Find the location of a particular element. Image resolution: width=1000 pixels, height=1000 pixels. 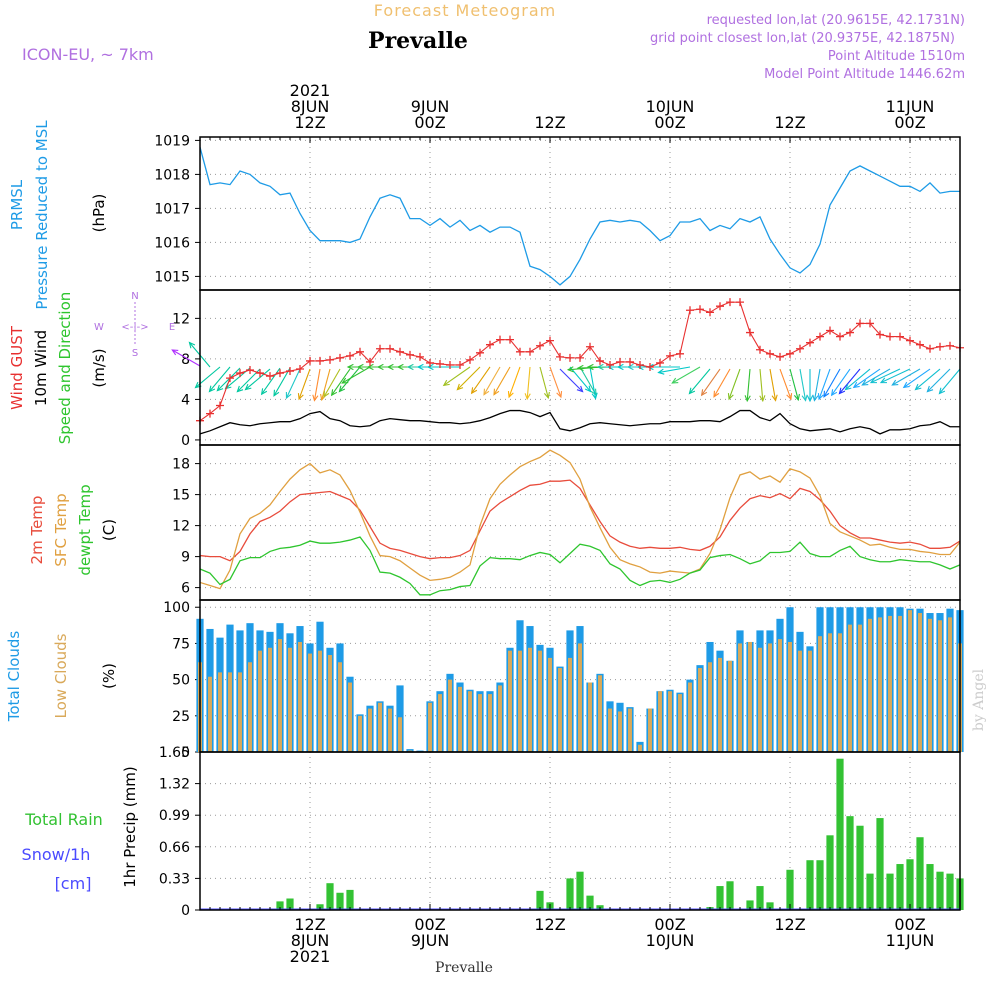

ylabel-total-rain: Total Rain is located at coordinates (63, 819).